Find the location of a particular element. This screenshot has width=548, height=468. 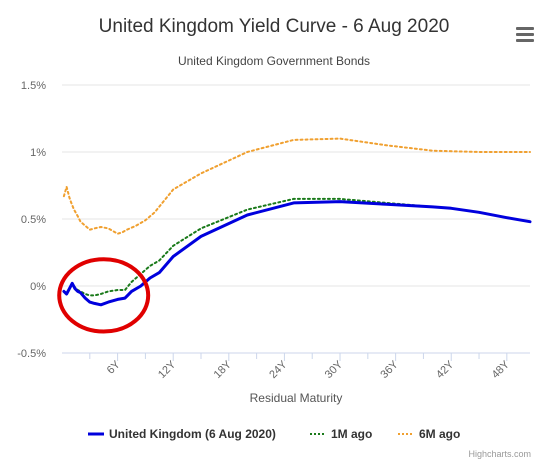

legend-label: United Kingdom (6 Aug 2020) is located at coordinates (192, 434).